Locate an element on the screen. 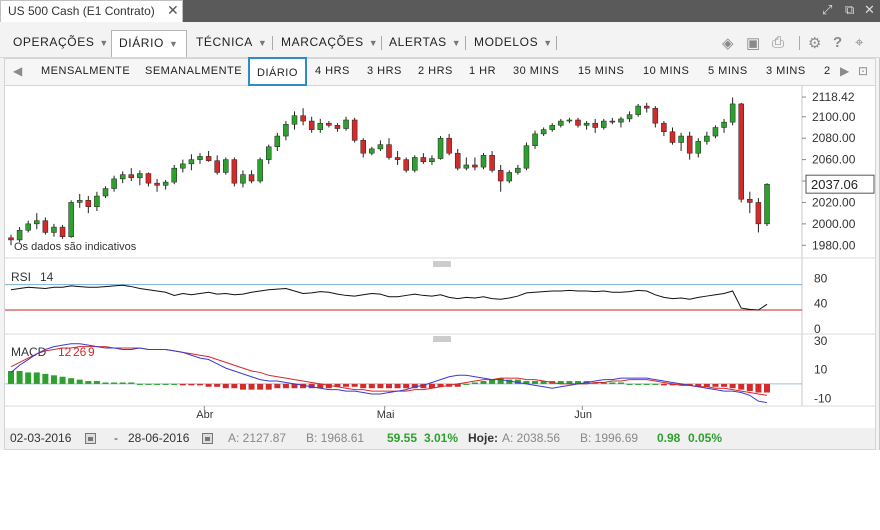 The height and width of the screenshot is (530, 880). rsi-y-tick-label: 0 is located at coordinates (817, 329).